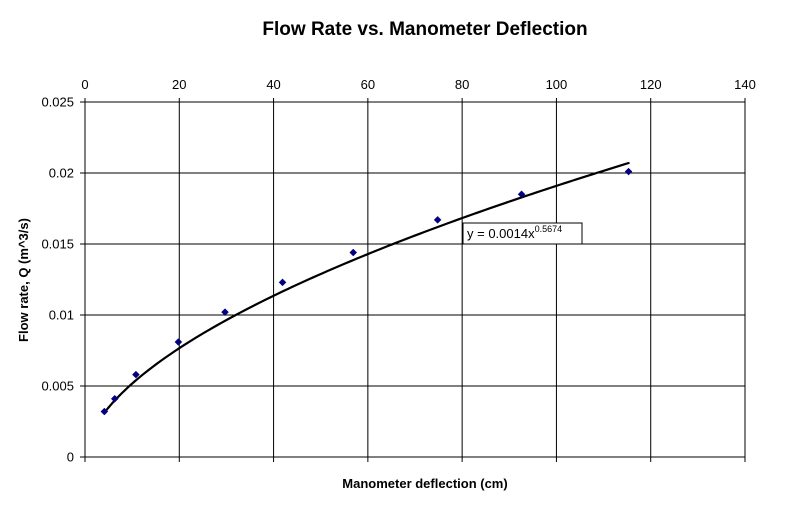  I want to click on y-tick-label: 0.02, so click(61, 173).